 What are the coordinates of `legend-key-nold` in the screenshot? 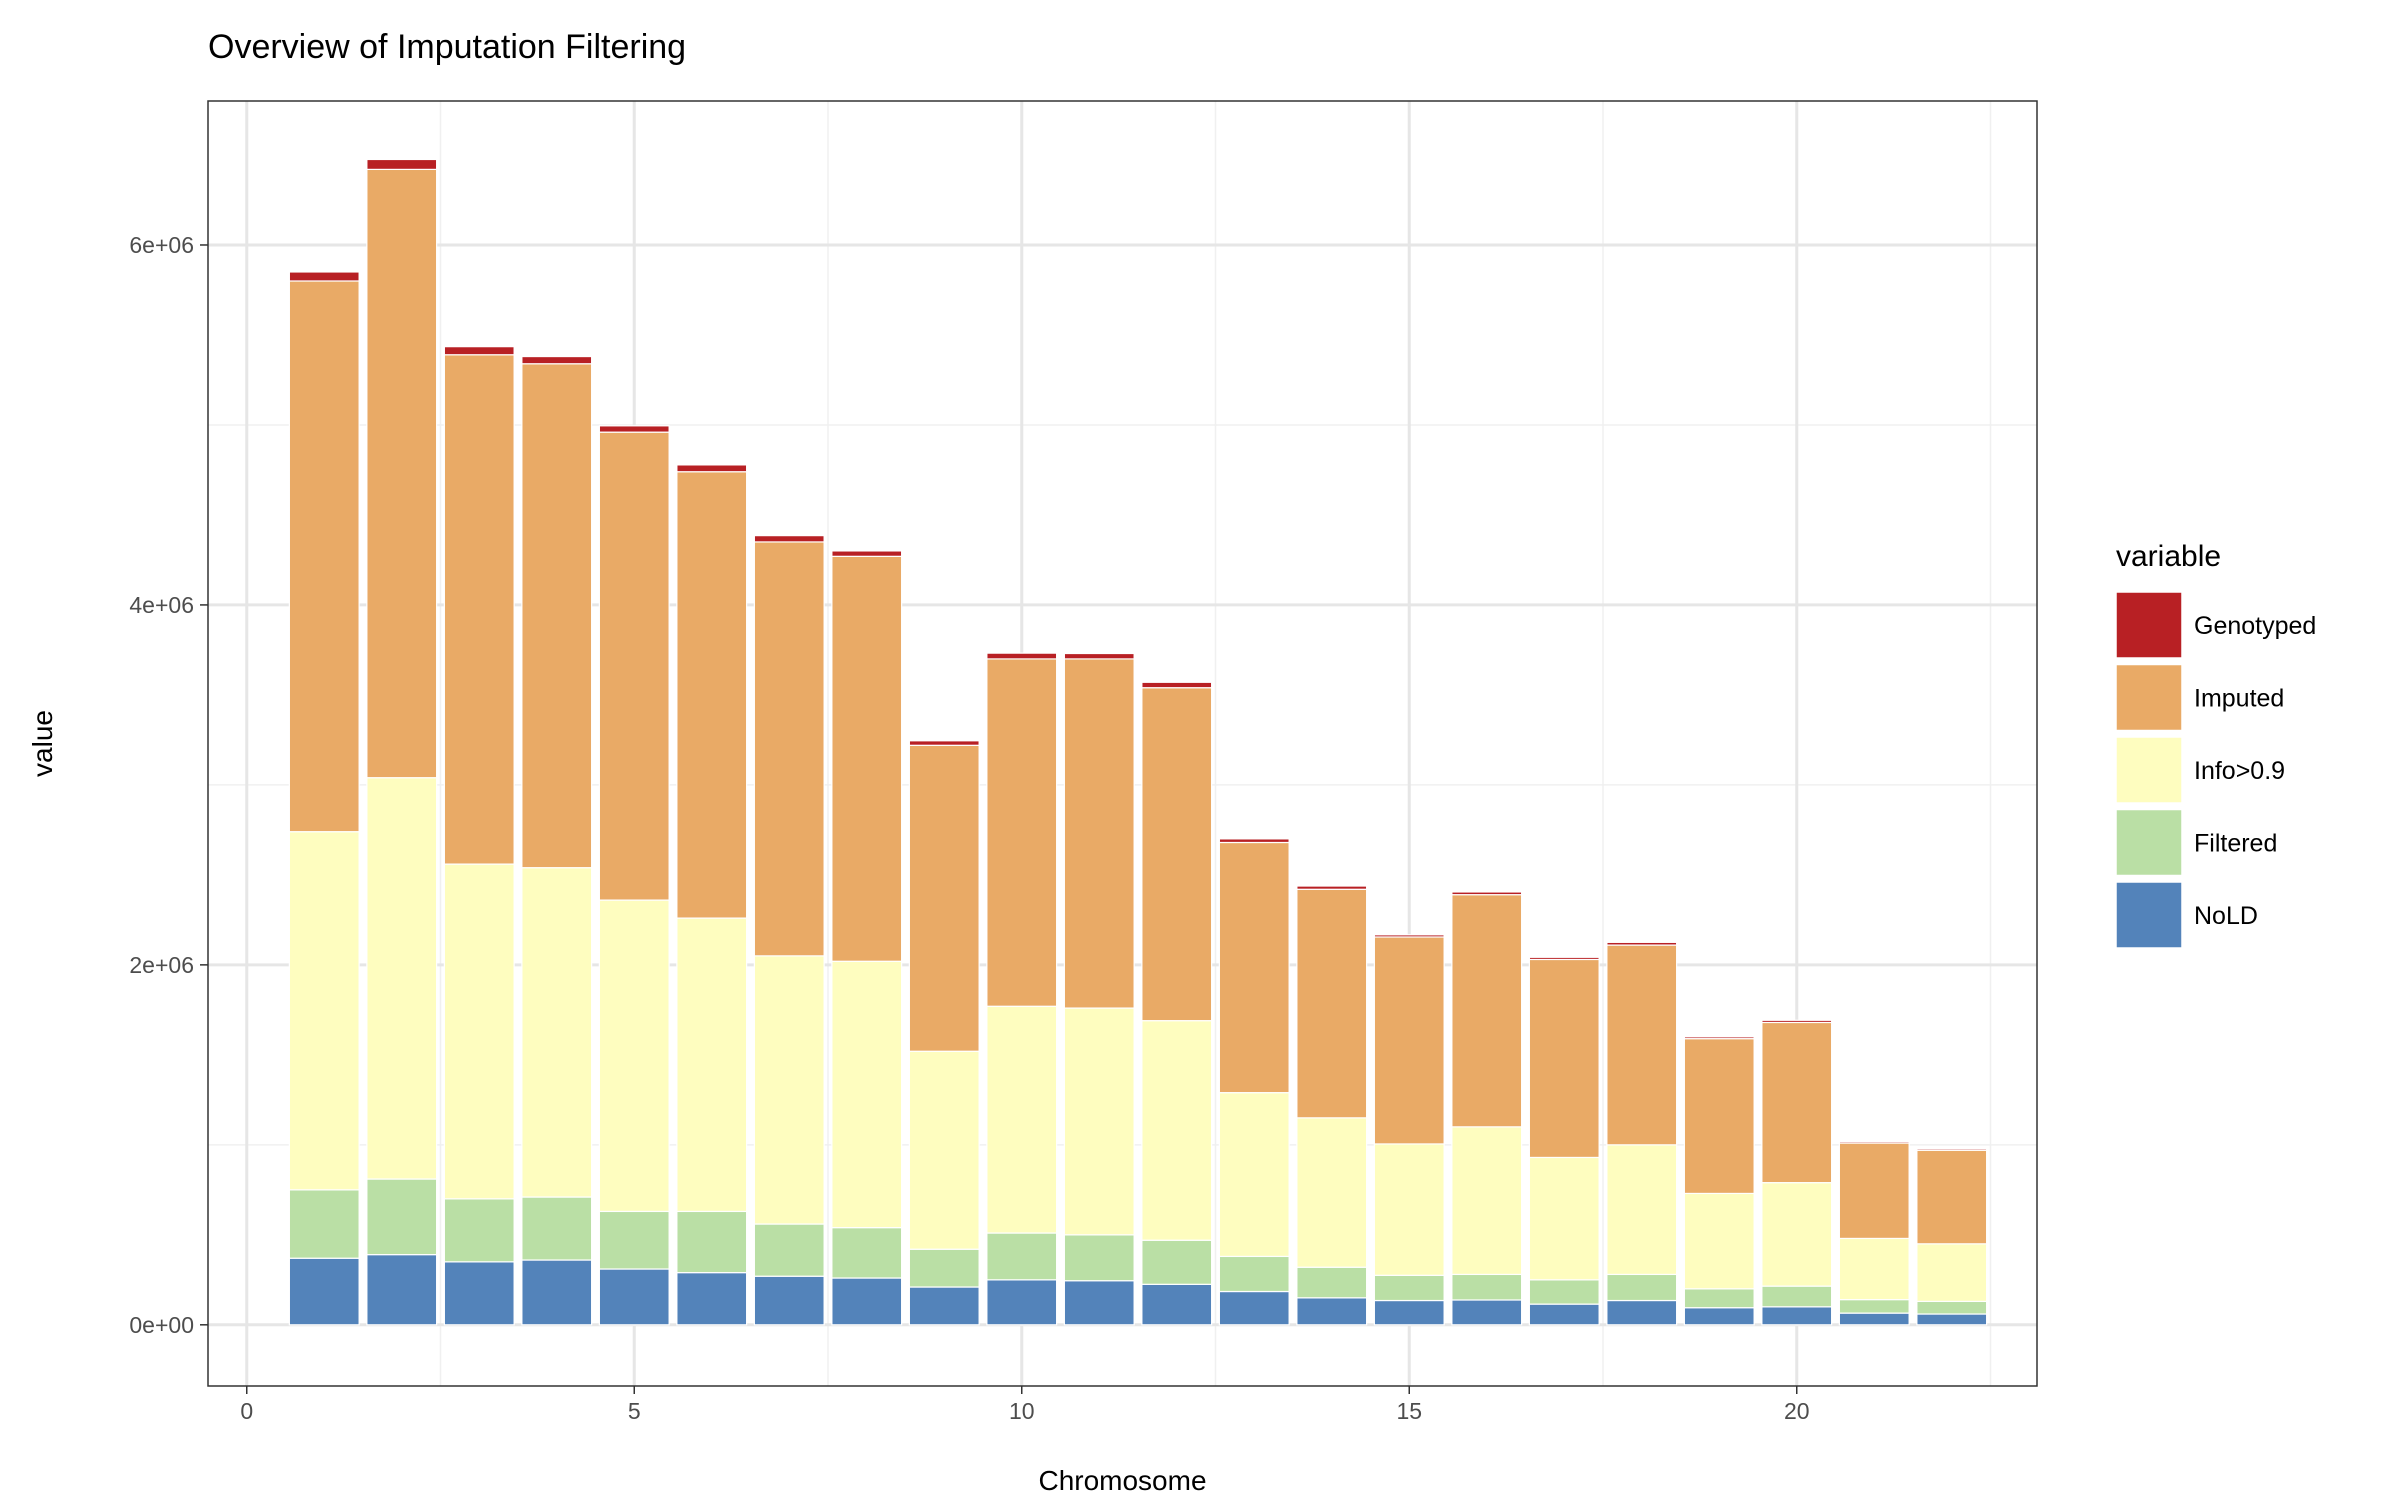 It's located at (2149, 915).